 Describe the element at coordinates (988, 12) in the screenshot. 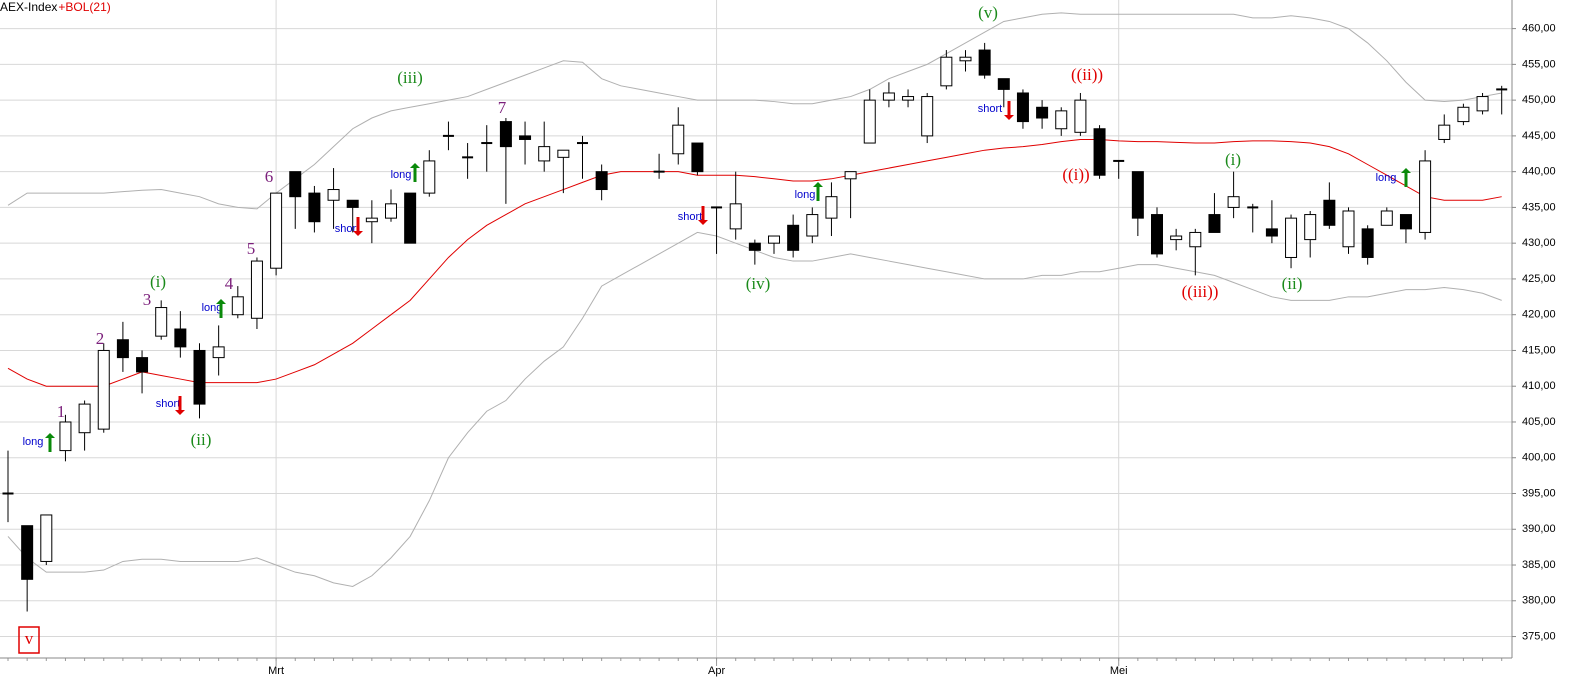

I see `annotation: (v)` at that location.